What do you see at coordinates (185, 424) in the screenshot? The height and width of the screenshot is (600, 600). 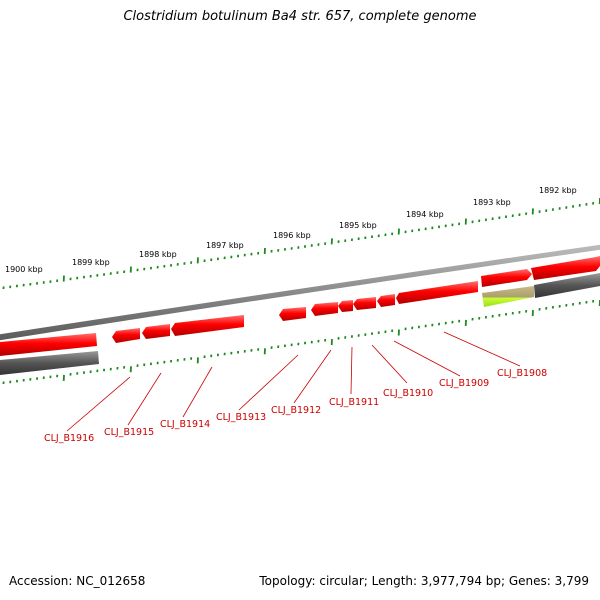 I see `gene-label: CLJ_B1914` at bounding box center [185, 424].